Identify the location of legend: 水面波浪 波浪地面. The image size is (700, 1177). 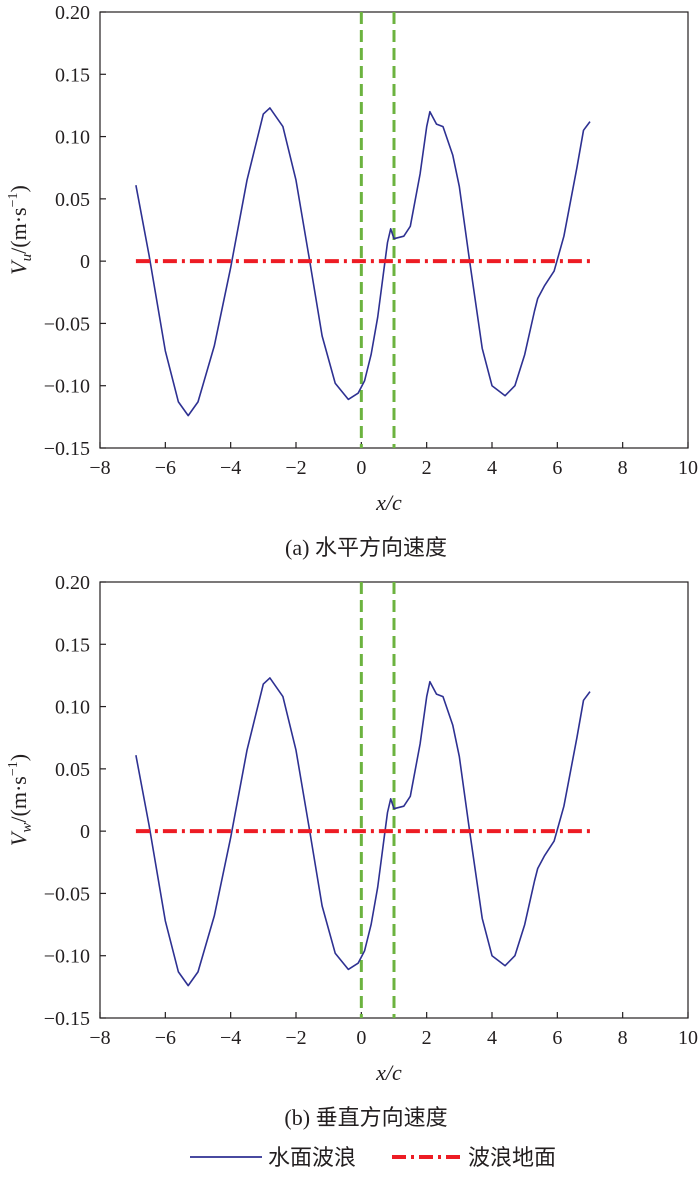
(373, 1157).